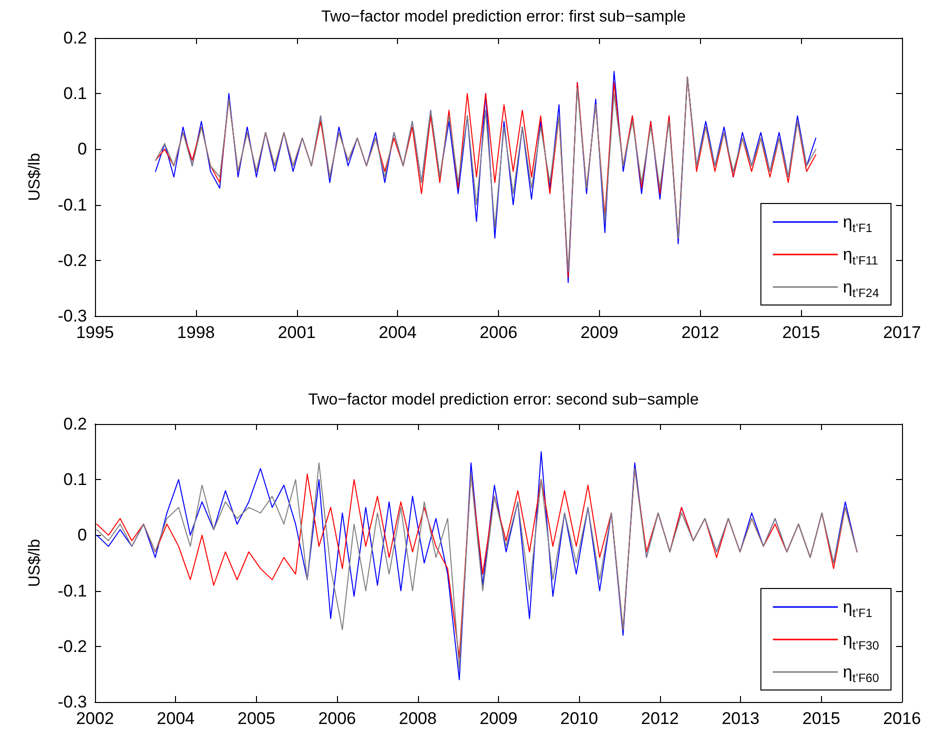  I want to click on x-tick-label: 2005, so click(256, 718).